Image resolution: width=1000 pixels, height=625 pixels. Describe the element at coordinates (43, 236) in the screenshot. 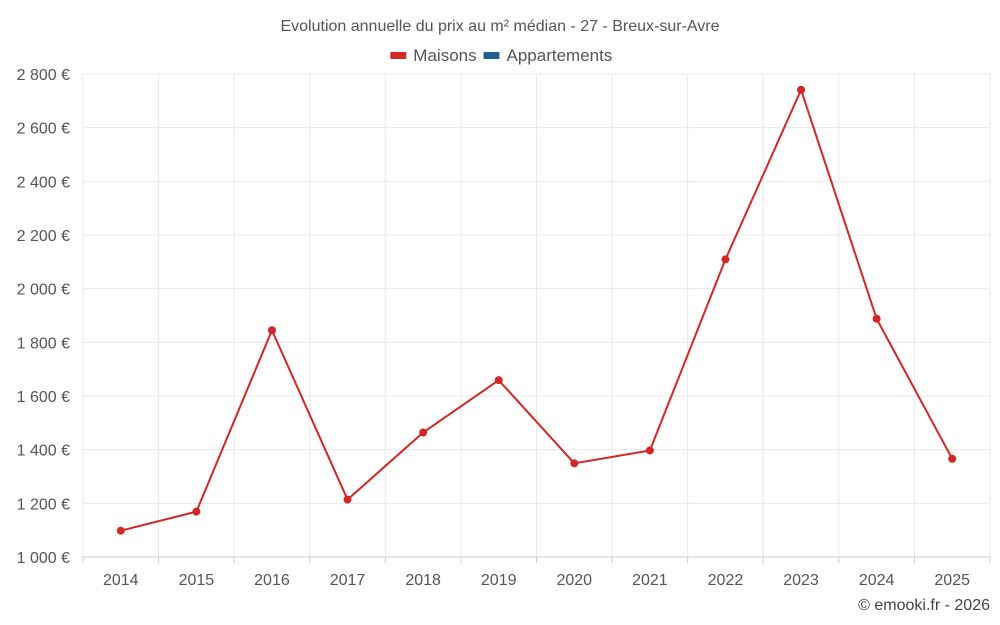

I see `y-tick-label: 2 200 €` at that location.